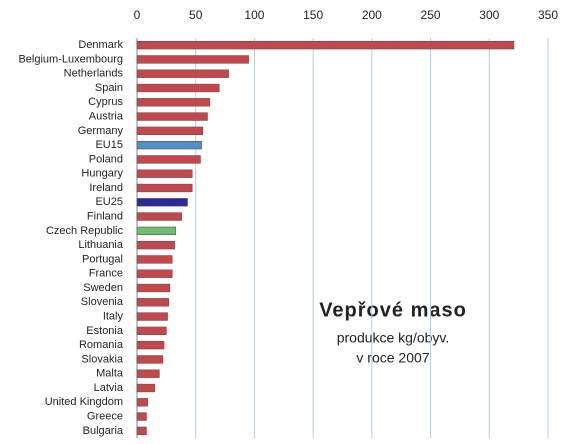 The width and height of the screenshot is (562, 444). Describe the element at coordinates (101, 245) in the screenshot. I see `y-tick-label: Lithuania` at that location.